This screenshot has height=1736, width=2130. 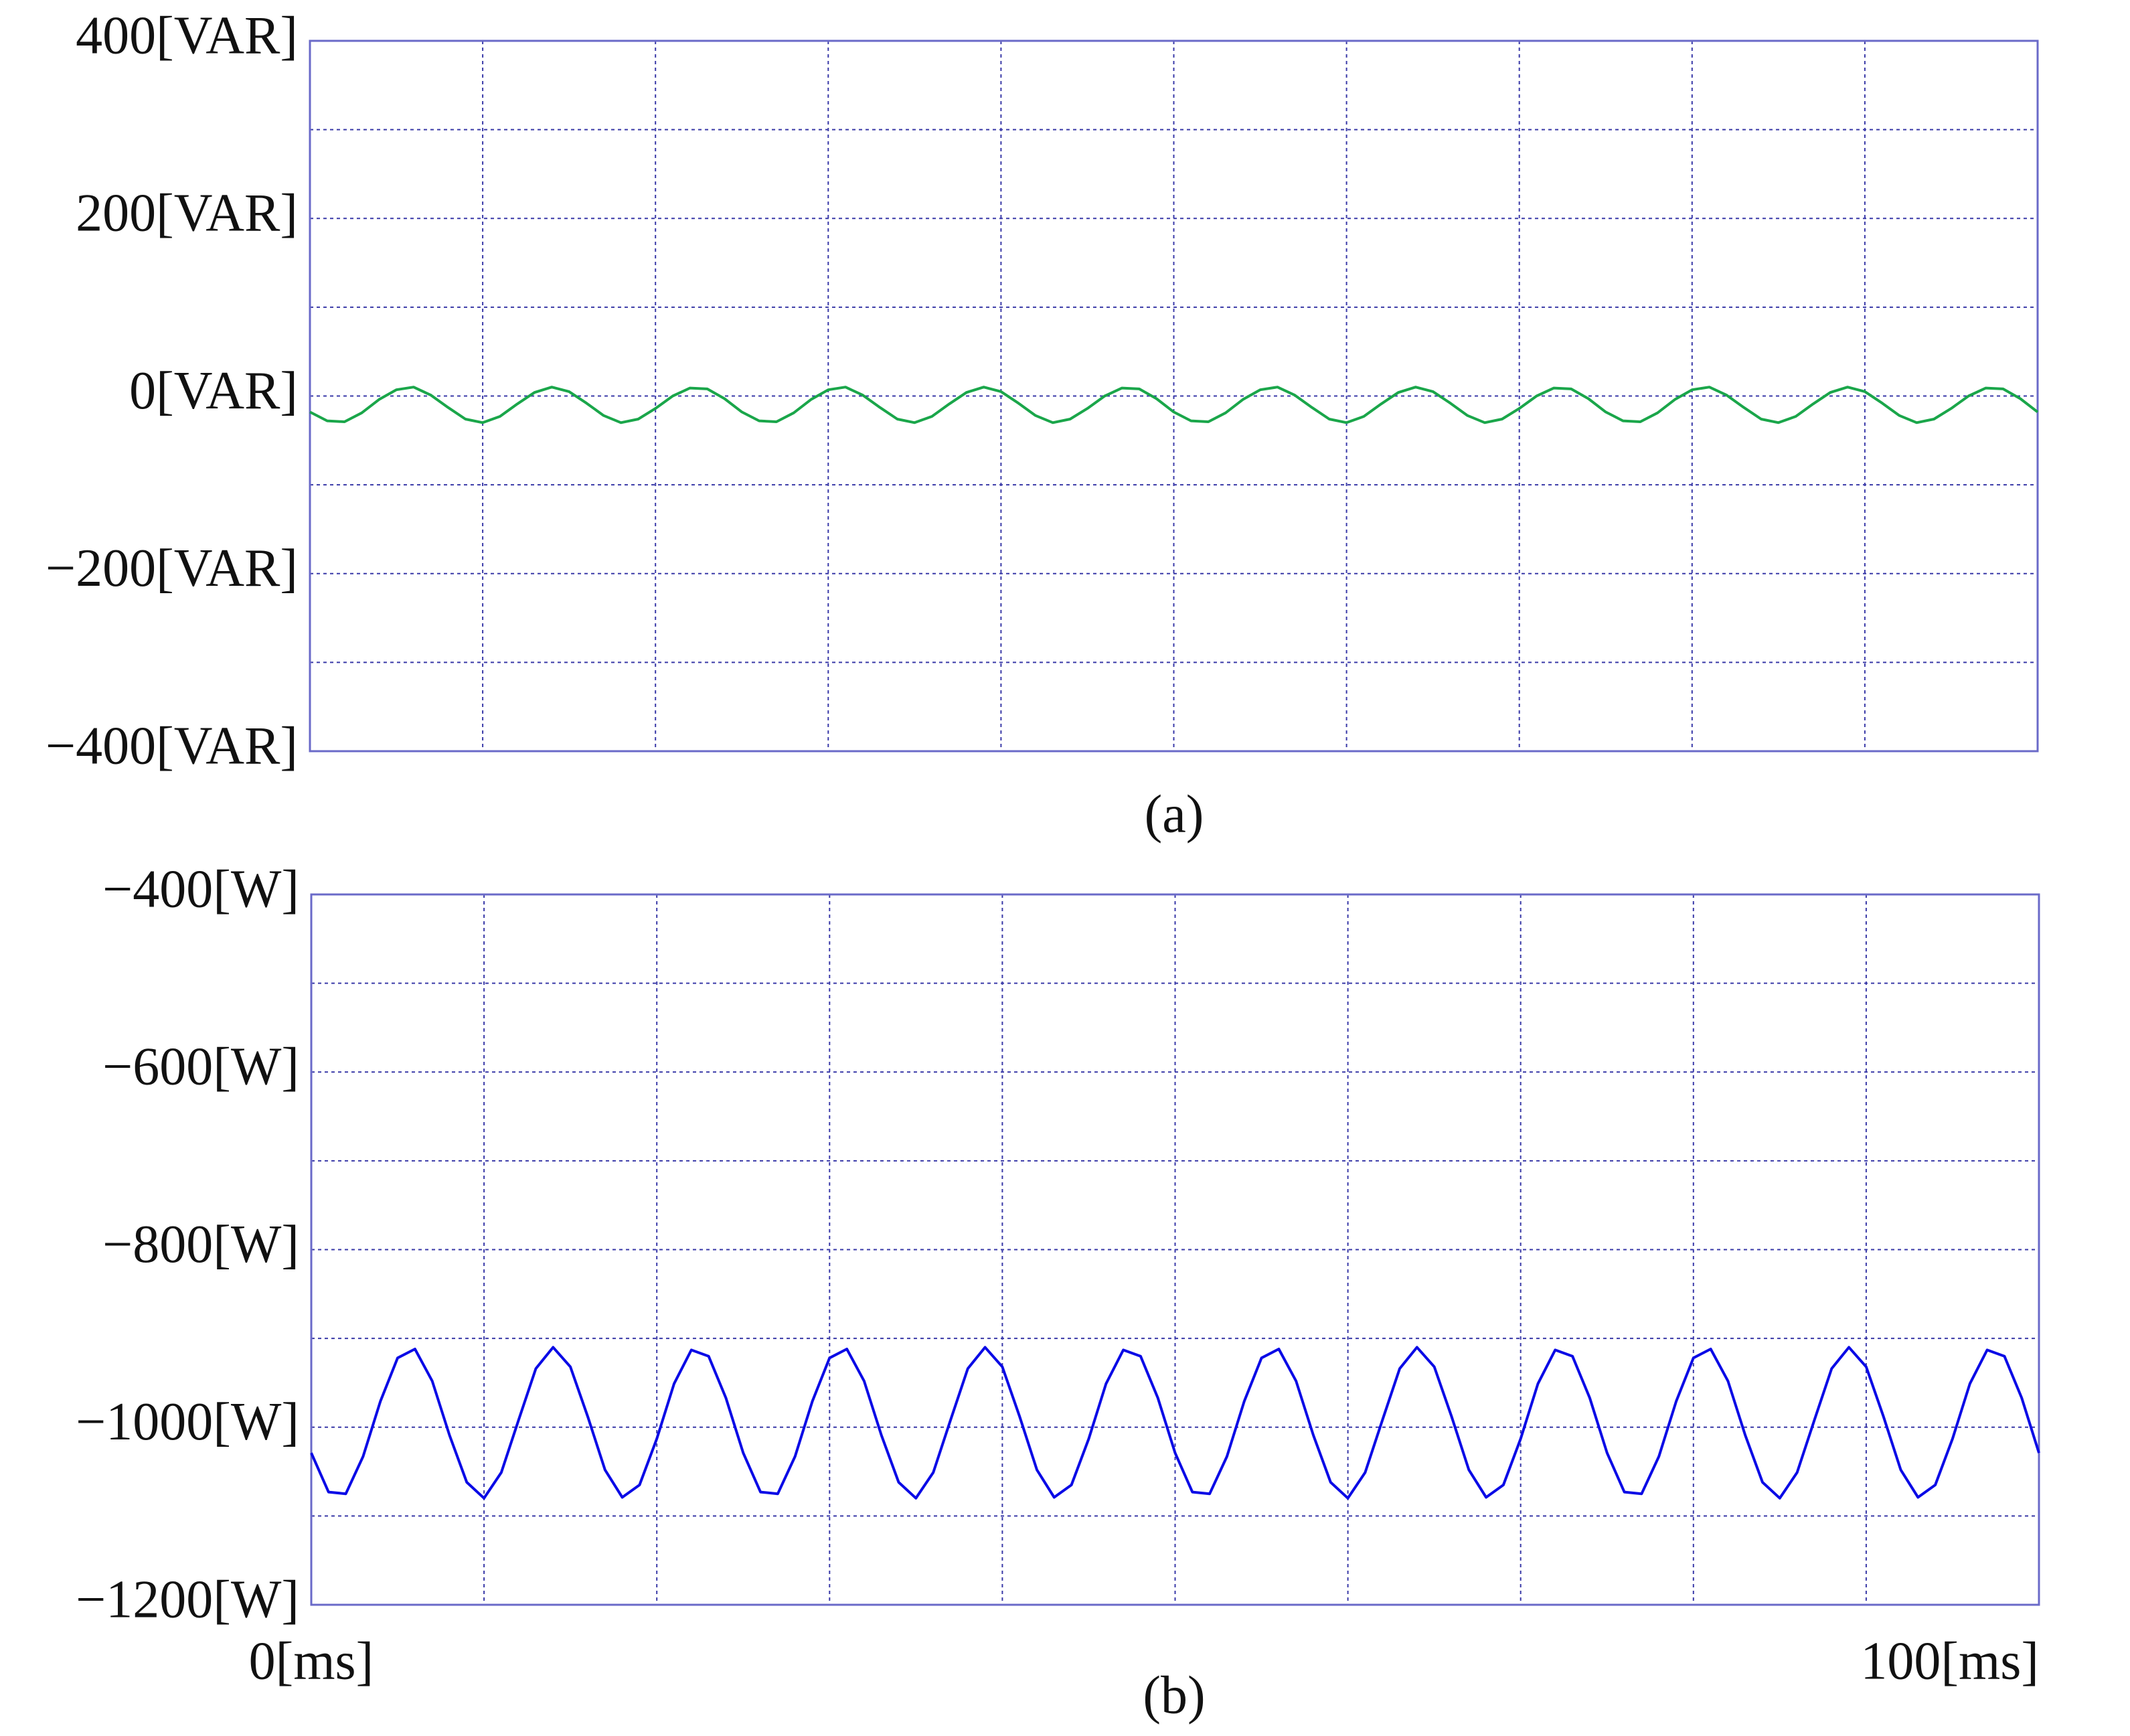 What do you see at coordinates (213, 391) in the screenshot?
I see `y-tick-label: 0[VAR]` at bounding box center [213, 391].